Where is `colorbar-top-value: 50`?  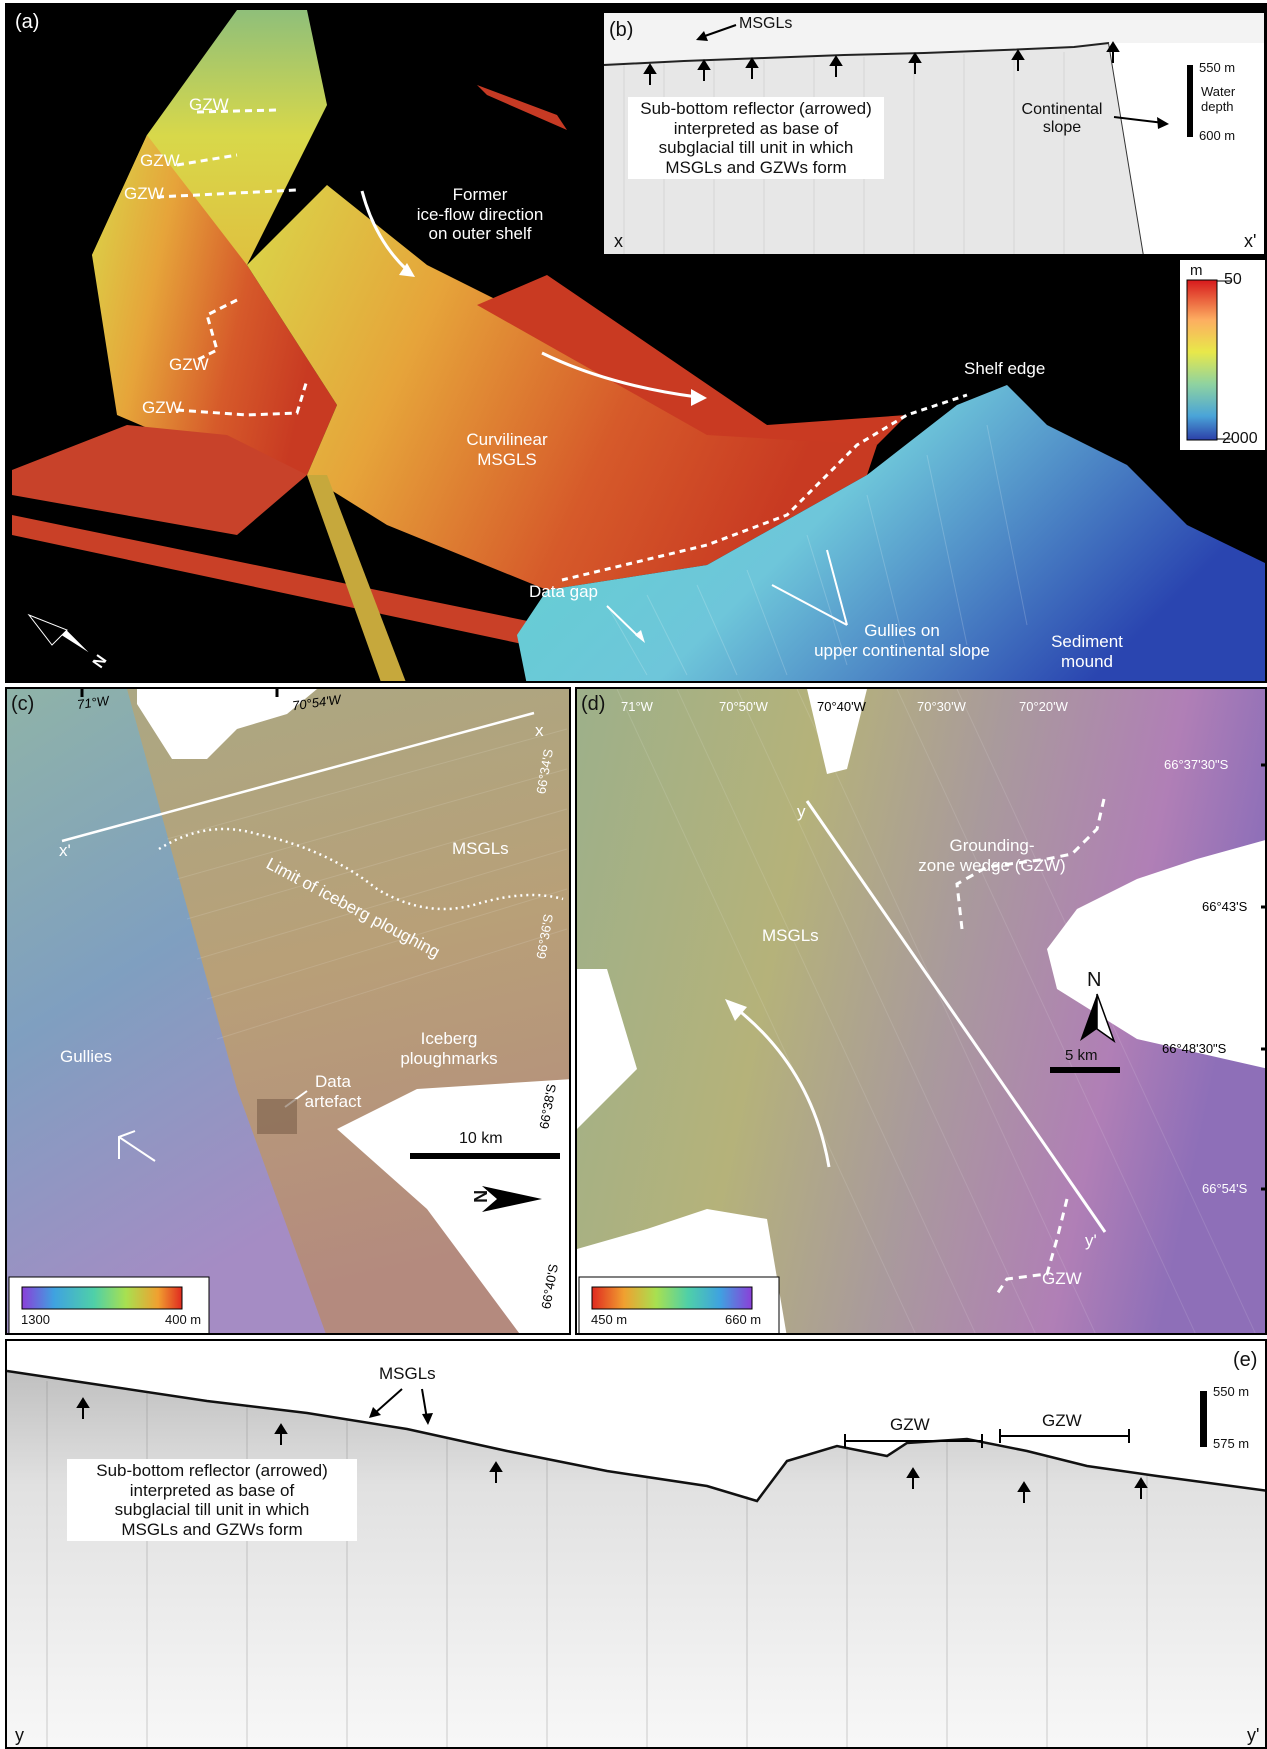 colorbar-top-value: 50 is located at coordinates (1233, 279).